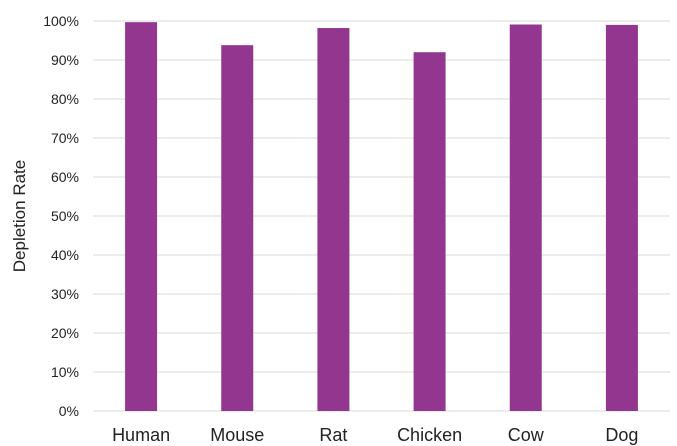  I want to click on y-tick-label: 0%, so click(69, 411).